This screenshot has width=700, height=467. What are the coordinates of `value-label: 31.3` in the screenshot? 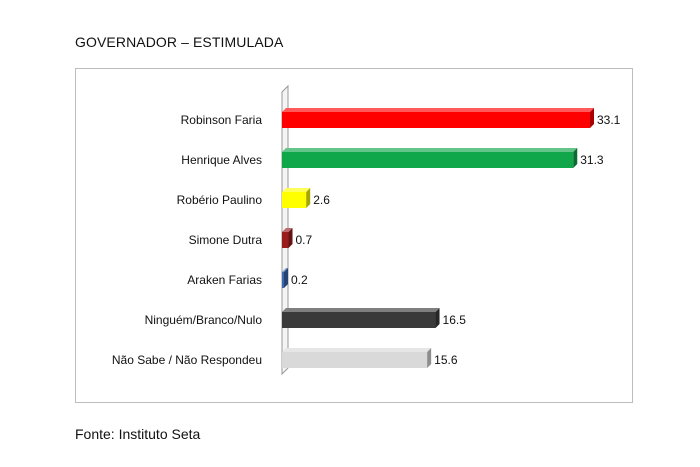 It's located at (592, 160).